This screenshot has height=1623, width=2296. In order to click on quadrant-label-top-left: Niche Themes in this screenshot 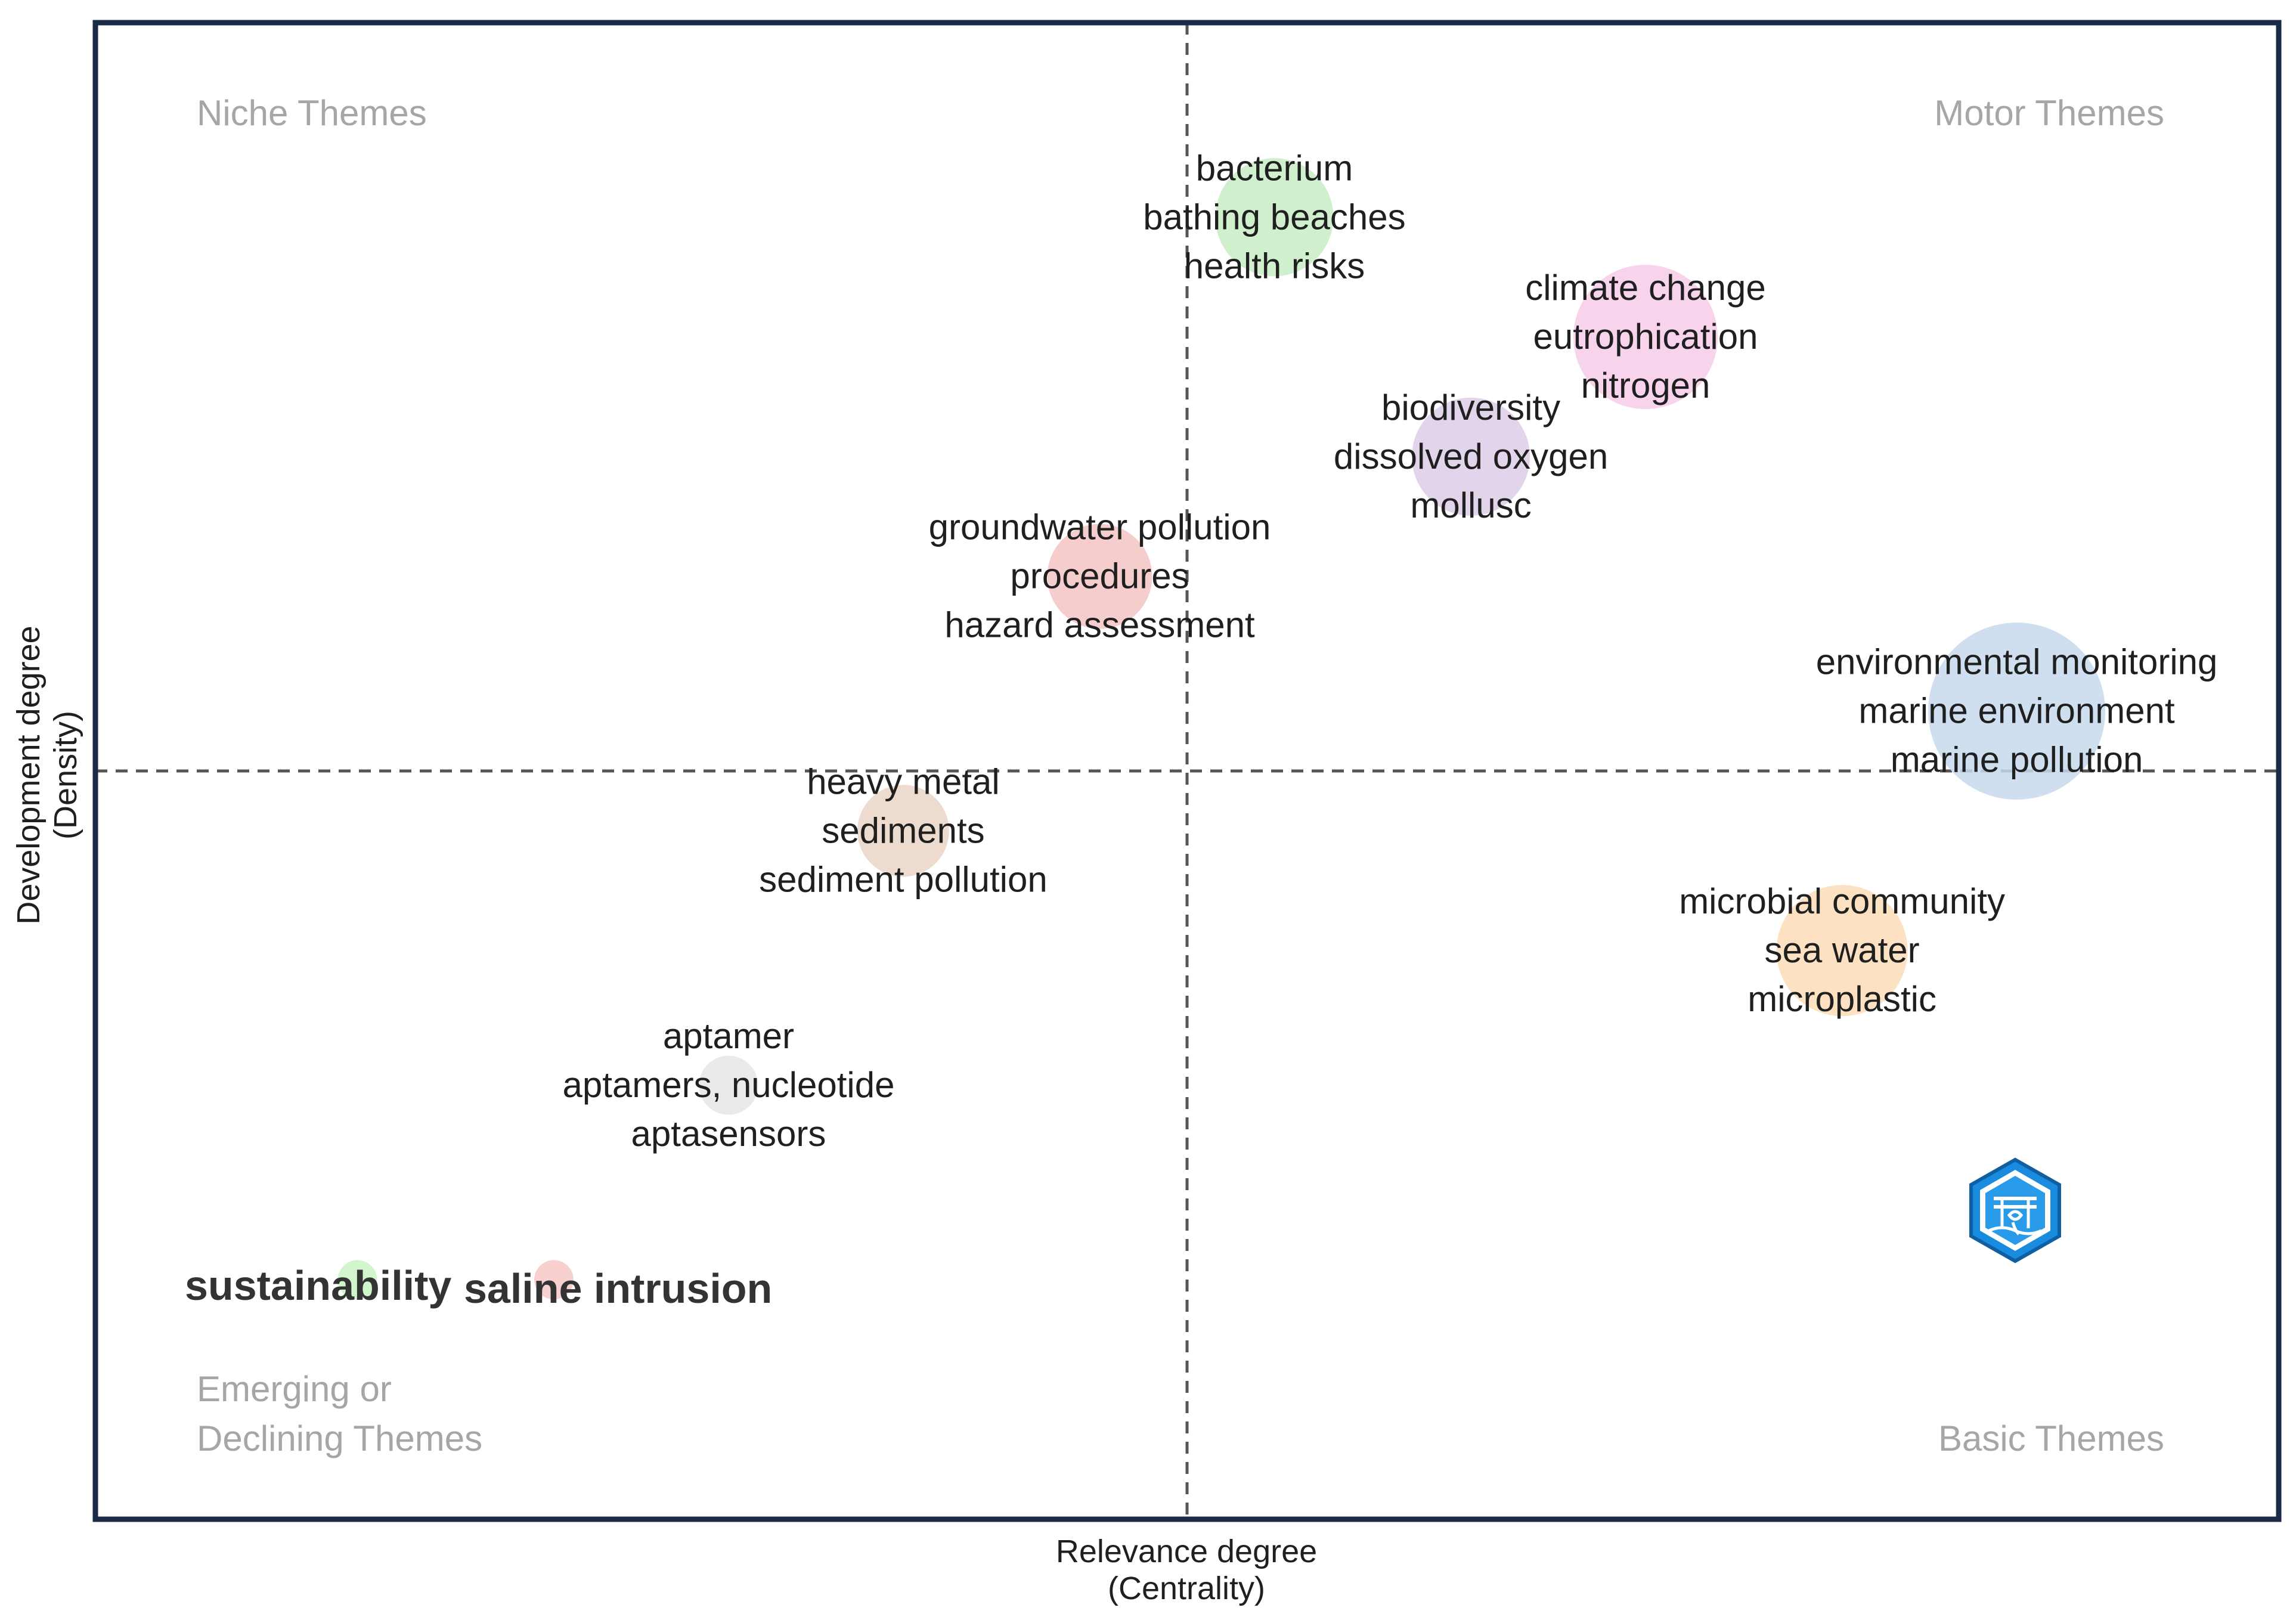, I will do `click(312, 113)`.